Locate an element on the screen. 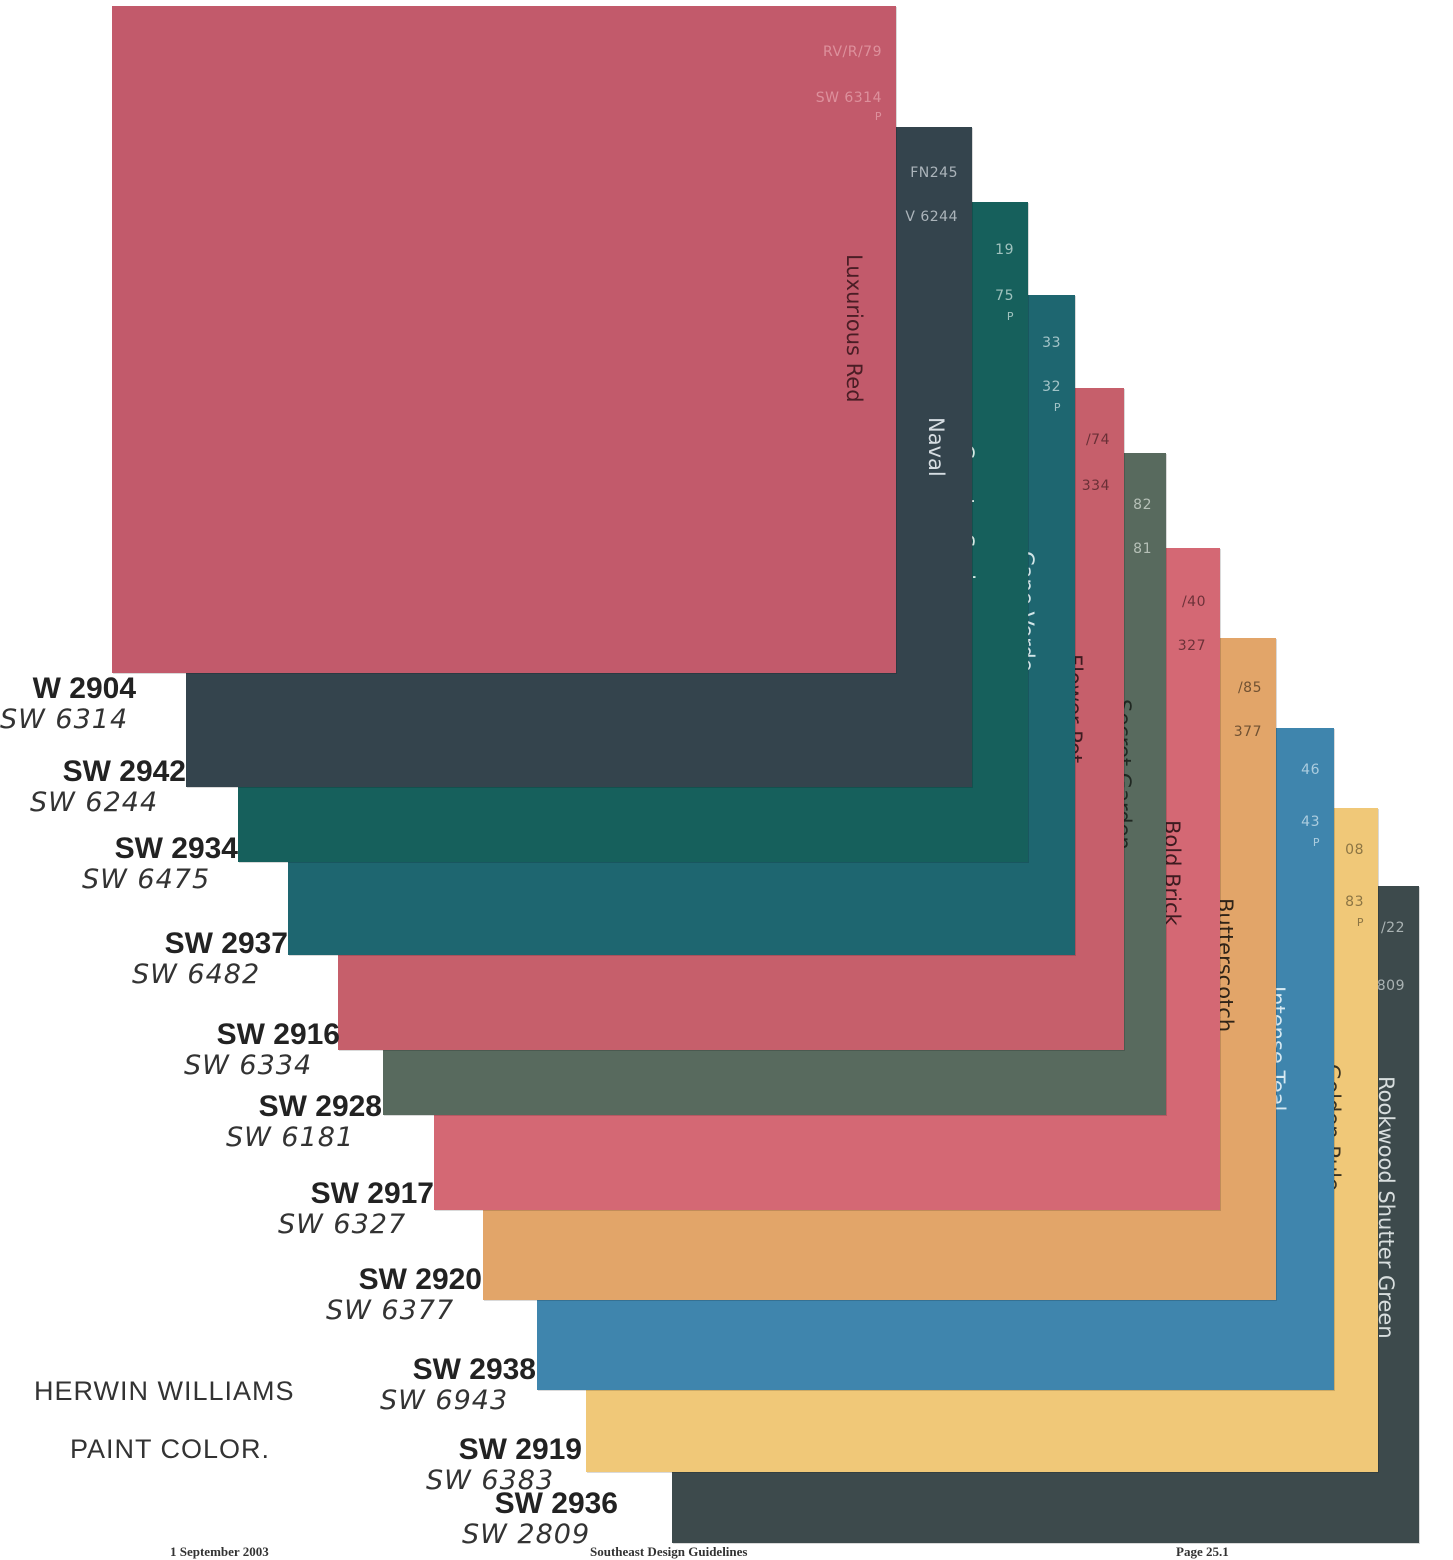 This screenshot has width=1453, height=1560. chip-code: V 6244 is located at coordinates (931, 217).